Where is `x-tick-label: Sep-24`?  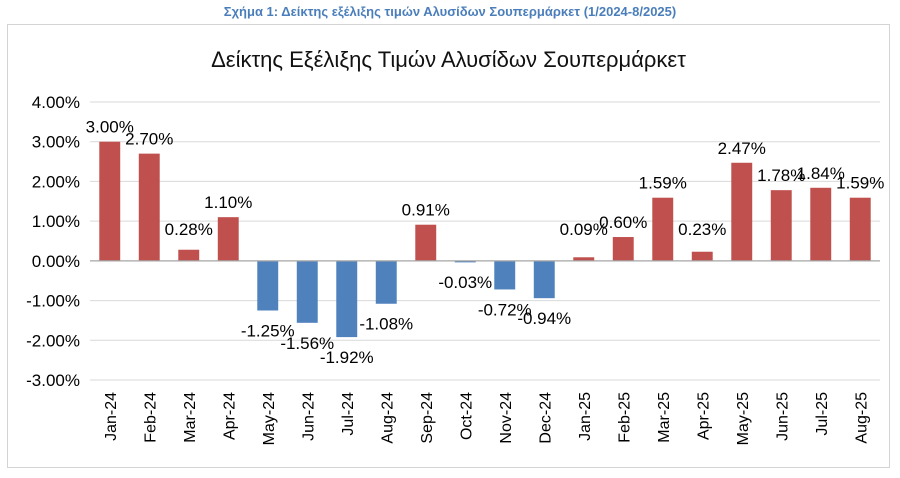 x-tick-label: Sep-24 is located at coordinates (427, 418).